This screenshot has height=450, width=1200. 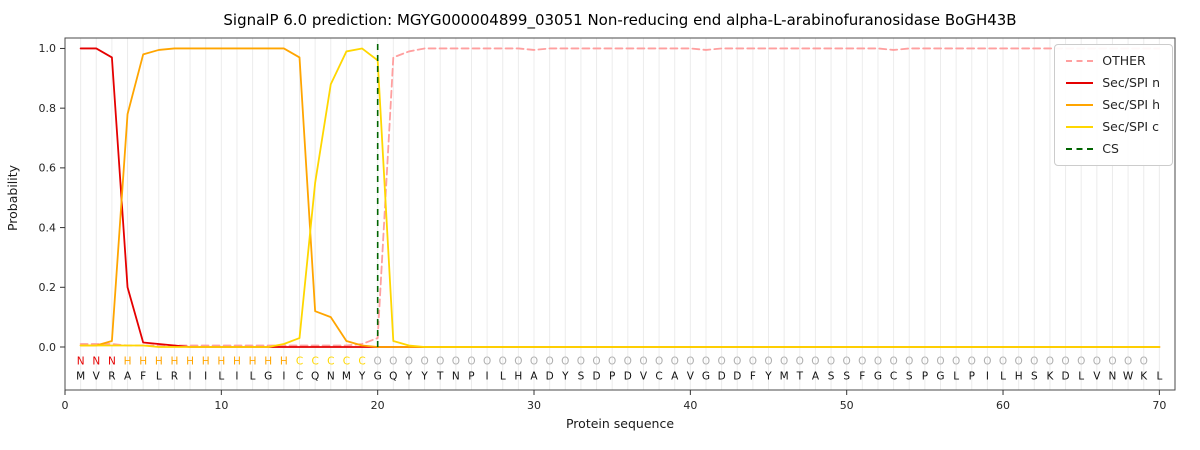 What do you see at coordinates (690, 405) in the screenshot?
I see `x-tick-label: 40` at bounding box center [690, 405].